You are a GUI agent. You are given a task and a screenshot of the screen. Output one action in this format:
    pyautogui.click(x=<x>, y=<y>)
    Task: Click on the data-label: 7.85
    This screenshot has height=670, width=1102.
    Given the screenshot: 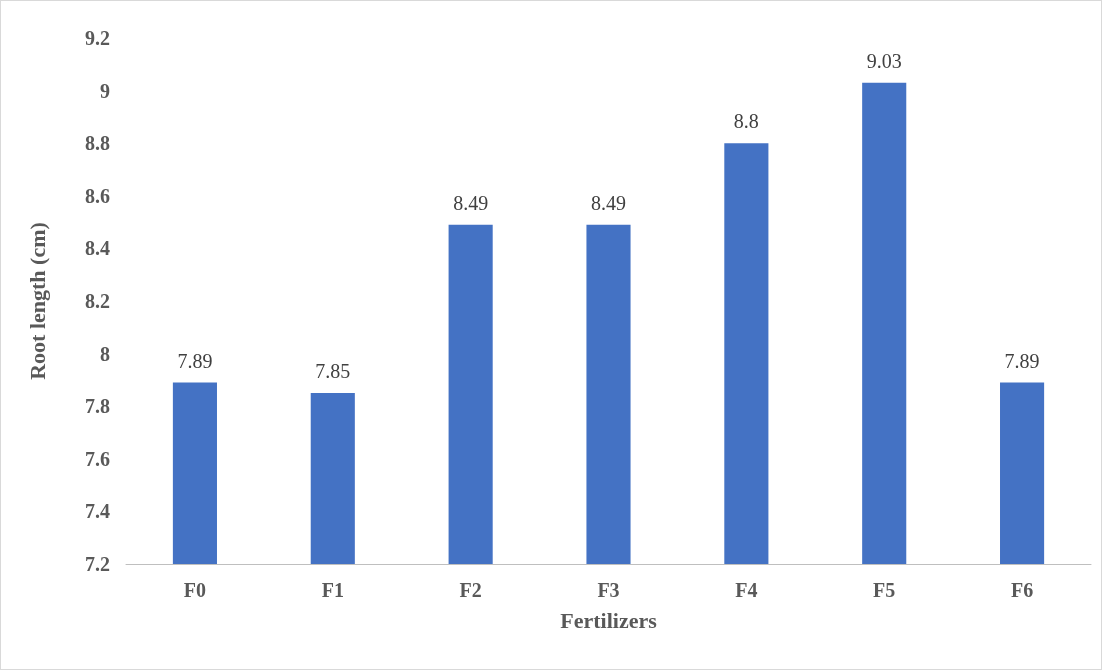 What is the action you would take?
    pyautogui.click(x=333, y=371)
    